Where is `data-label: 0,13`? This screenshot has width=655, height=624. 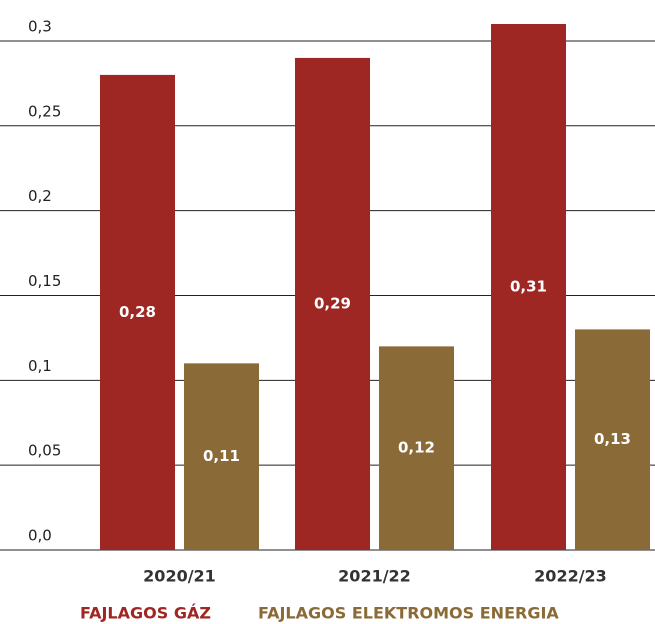 data-label: 0,13 is located at coordinates (612, 439).